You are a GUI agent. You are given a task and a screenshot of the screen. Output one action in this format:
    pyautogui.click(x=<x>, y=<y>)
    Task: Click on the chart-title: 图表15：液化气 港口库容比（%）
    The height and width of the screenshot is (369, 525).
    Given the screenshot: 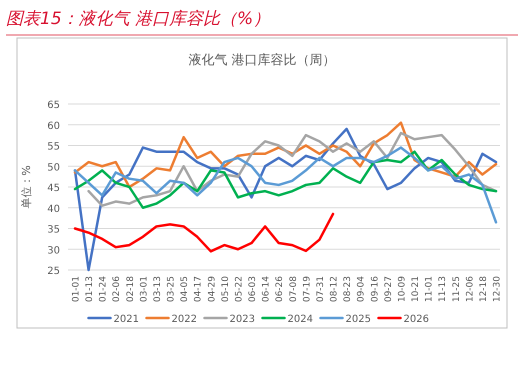 What is the action you would take?
    pyautogui.click(x=138, y=19)
    